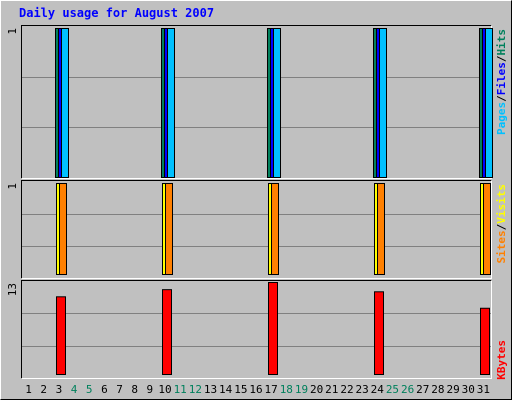 This screenshot has width=512, height=400. Describe the element at coordinates (501, 42) in the screenshot. I see `legend-hits: Hits` at that location.